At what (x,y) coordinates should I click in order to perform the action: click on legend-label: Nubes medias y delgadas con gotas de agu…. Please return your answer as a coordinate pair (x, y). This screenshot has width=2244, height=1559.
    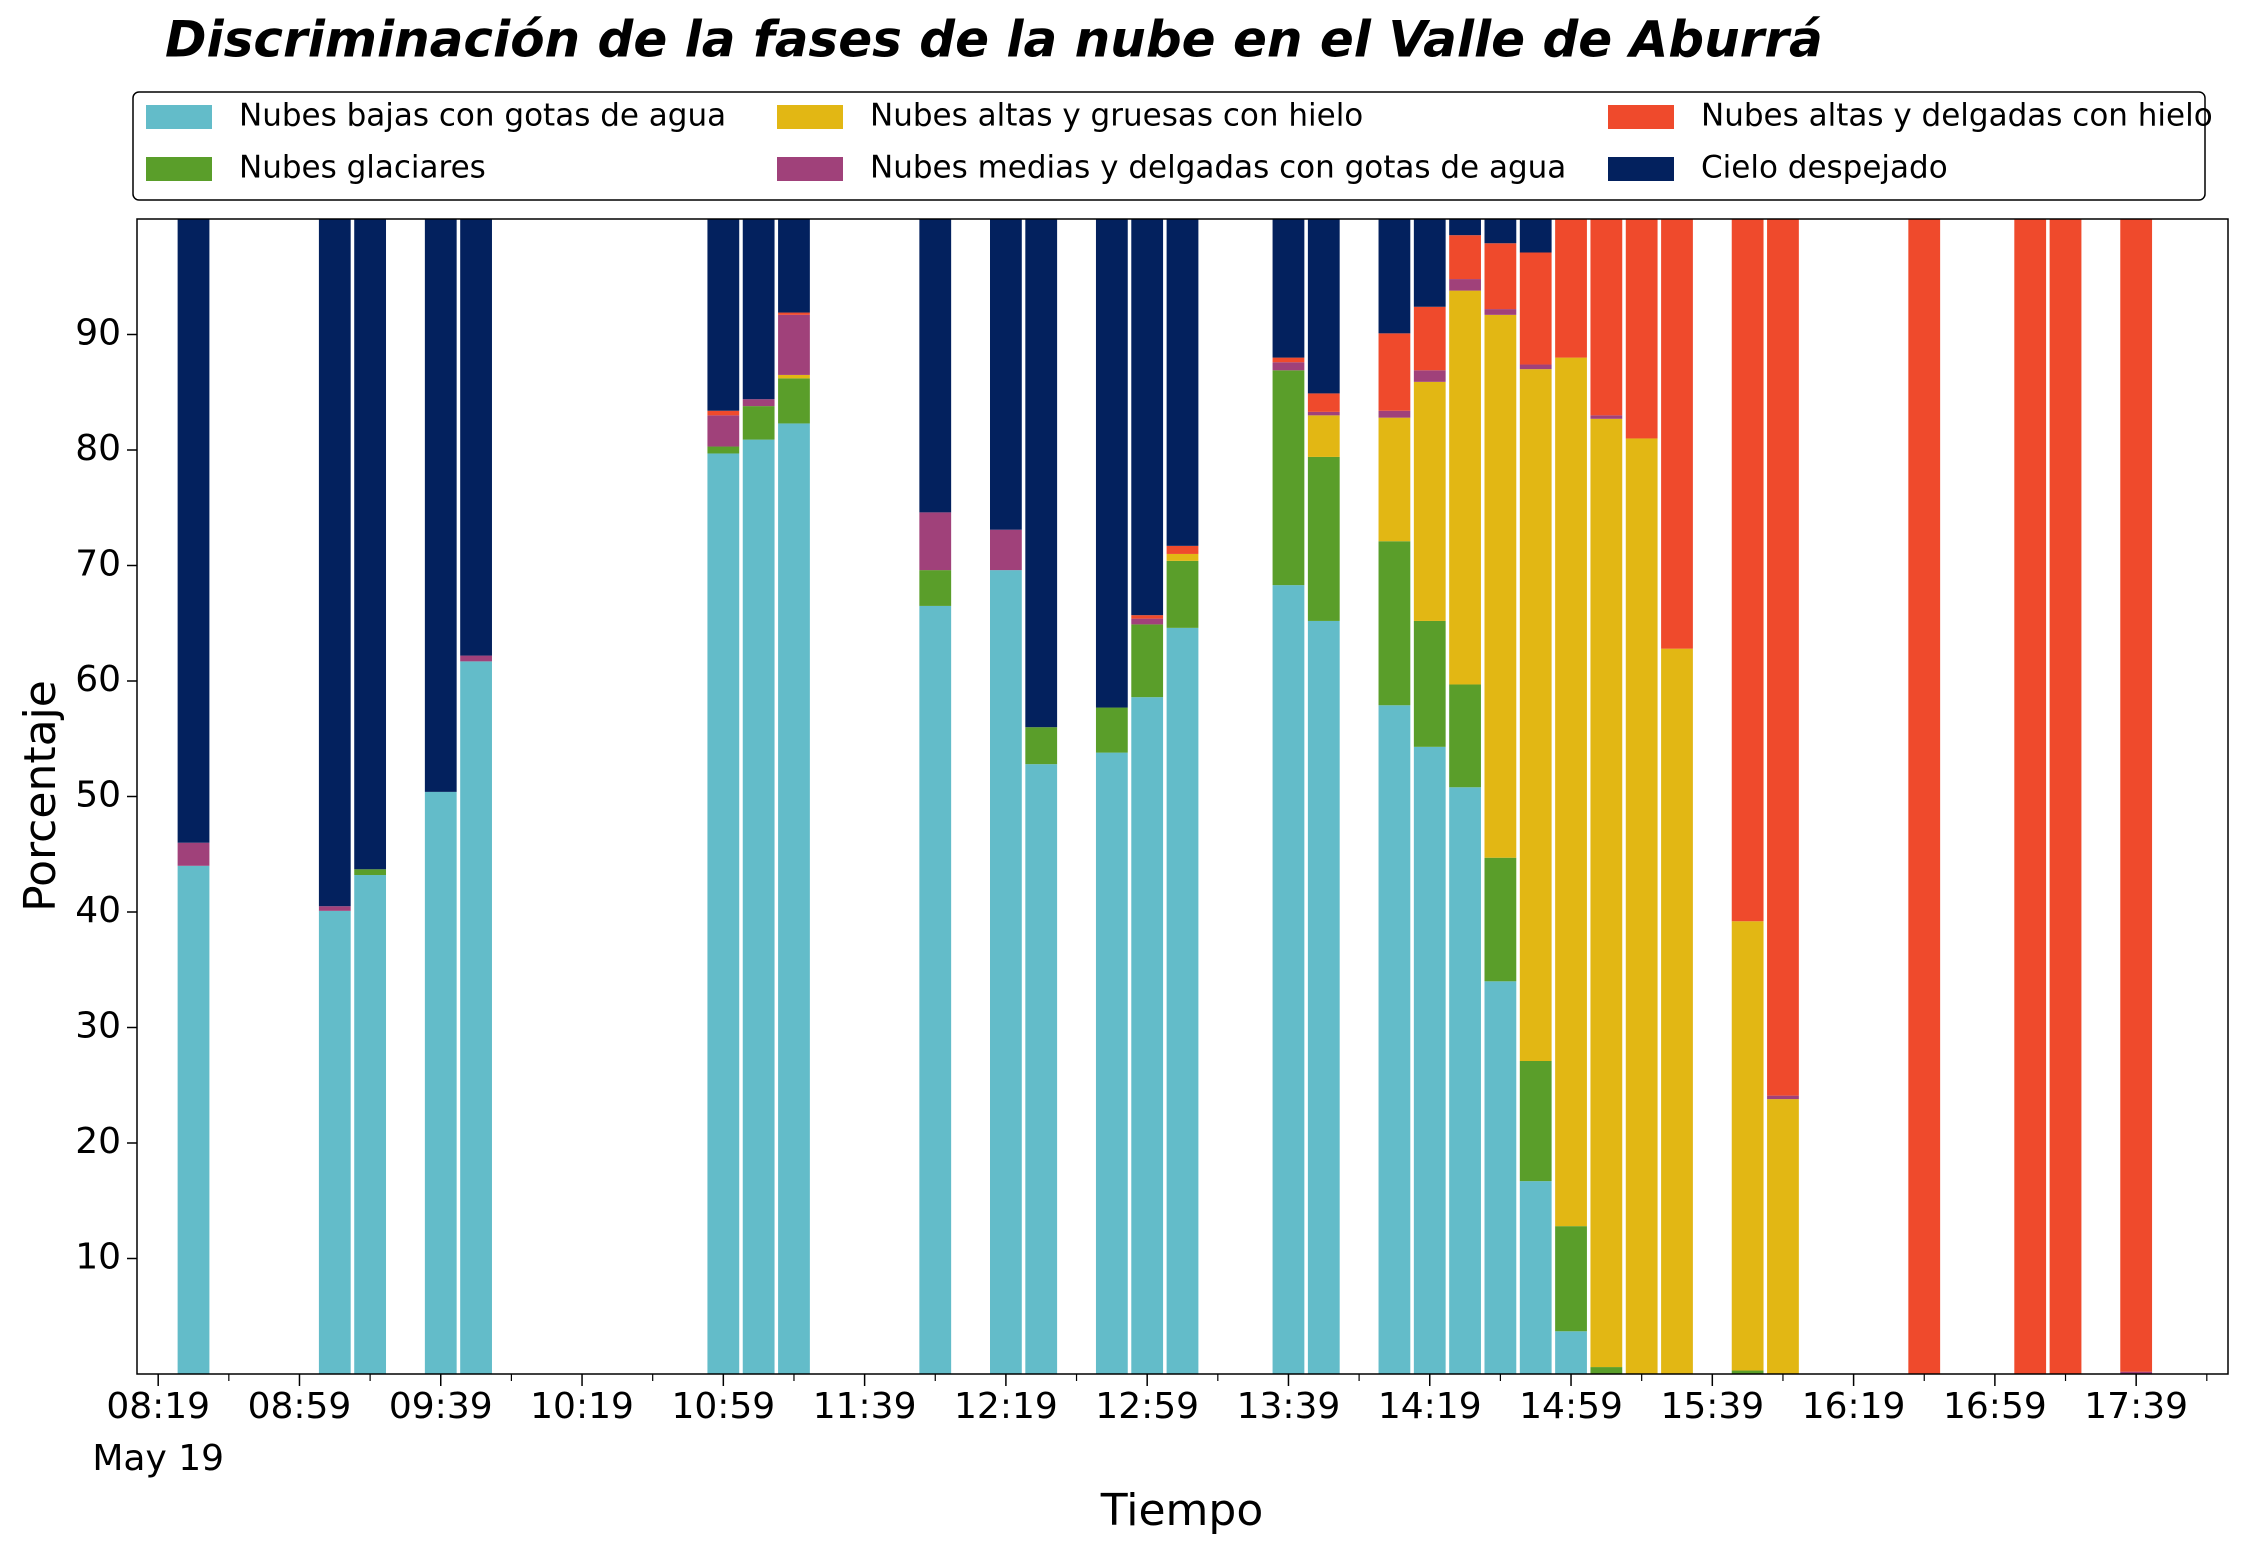
    Looking at the image, I should click on (1218, 168).